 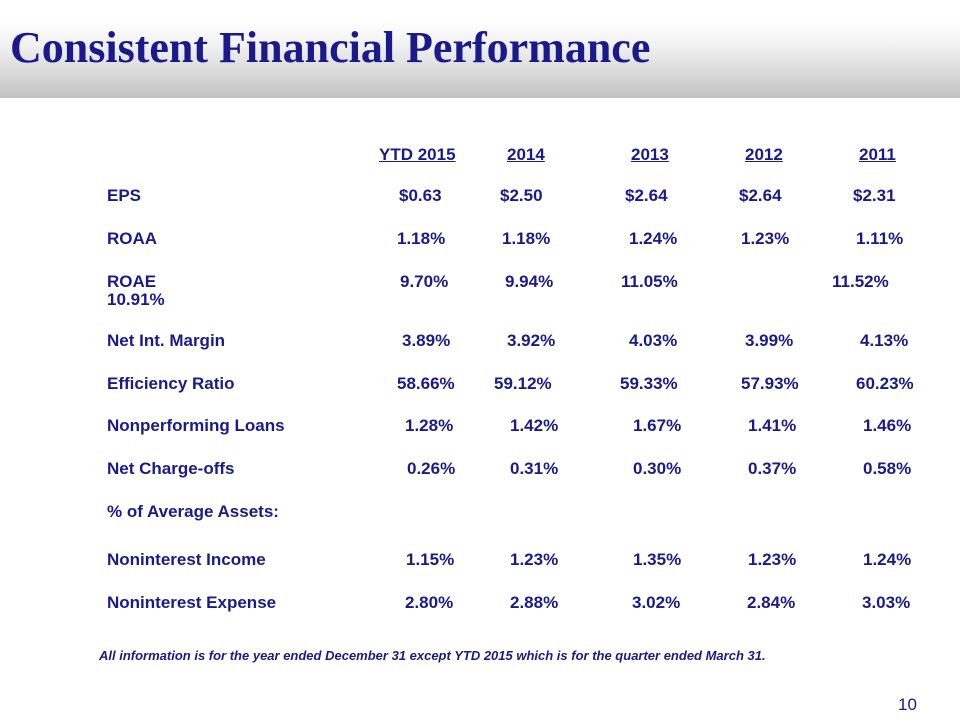 I want to click on page-number: 10, so click(x=907, y=704).